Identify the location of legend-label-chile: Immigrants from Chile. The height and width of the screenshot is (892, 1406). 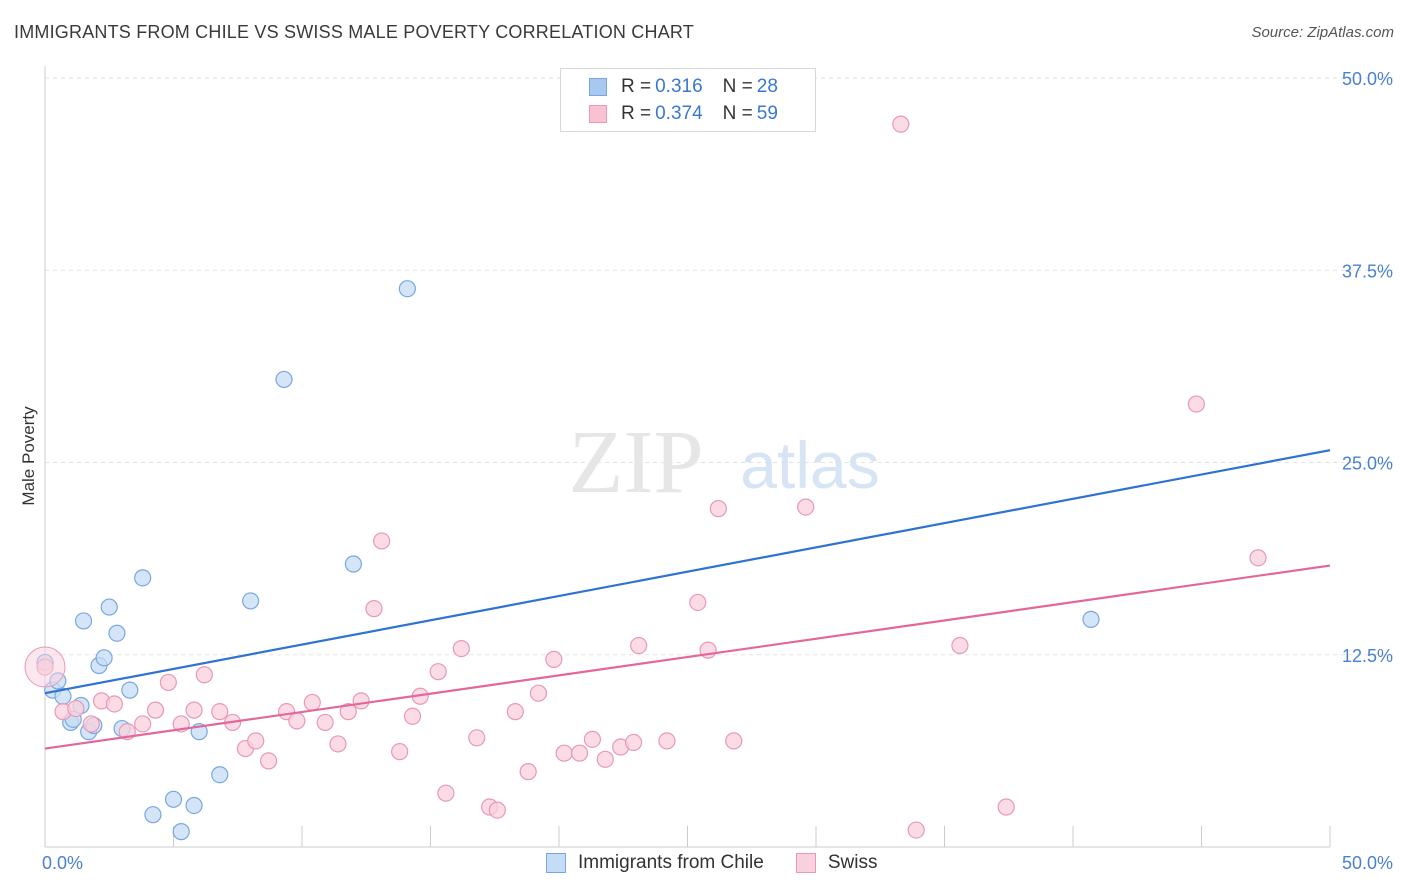
(671, 862).